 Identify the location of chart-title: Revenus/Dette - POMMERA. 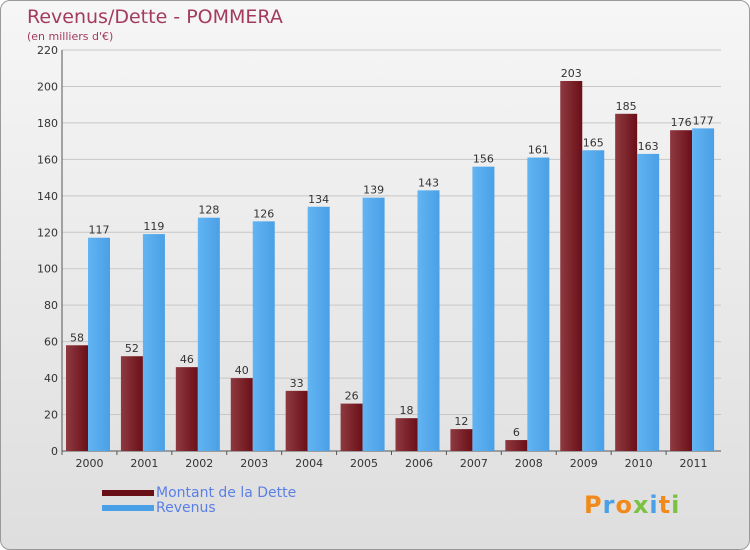
(155, 17).